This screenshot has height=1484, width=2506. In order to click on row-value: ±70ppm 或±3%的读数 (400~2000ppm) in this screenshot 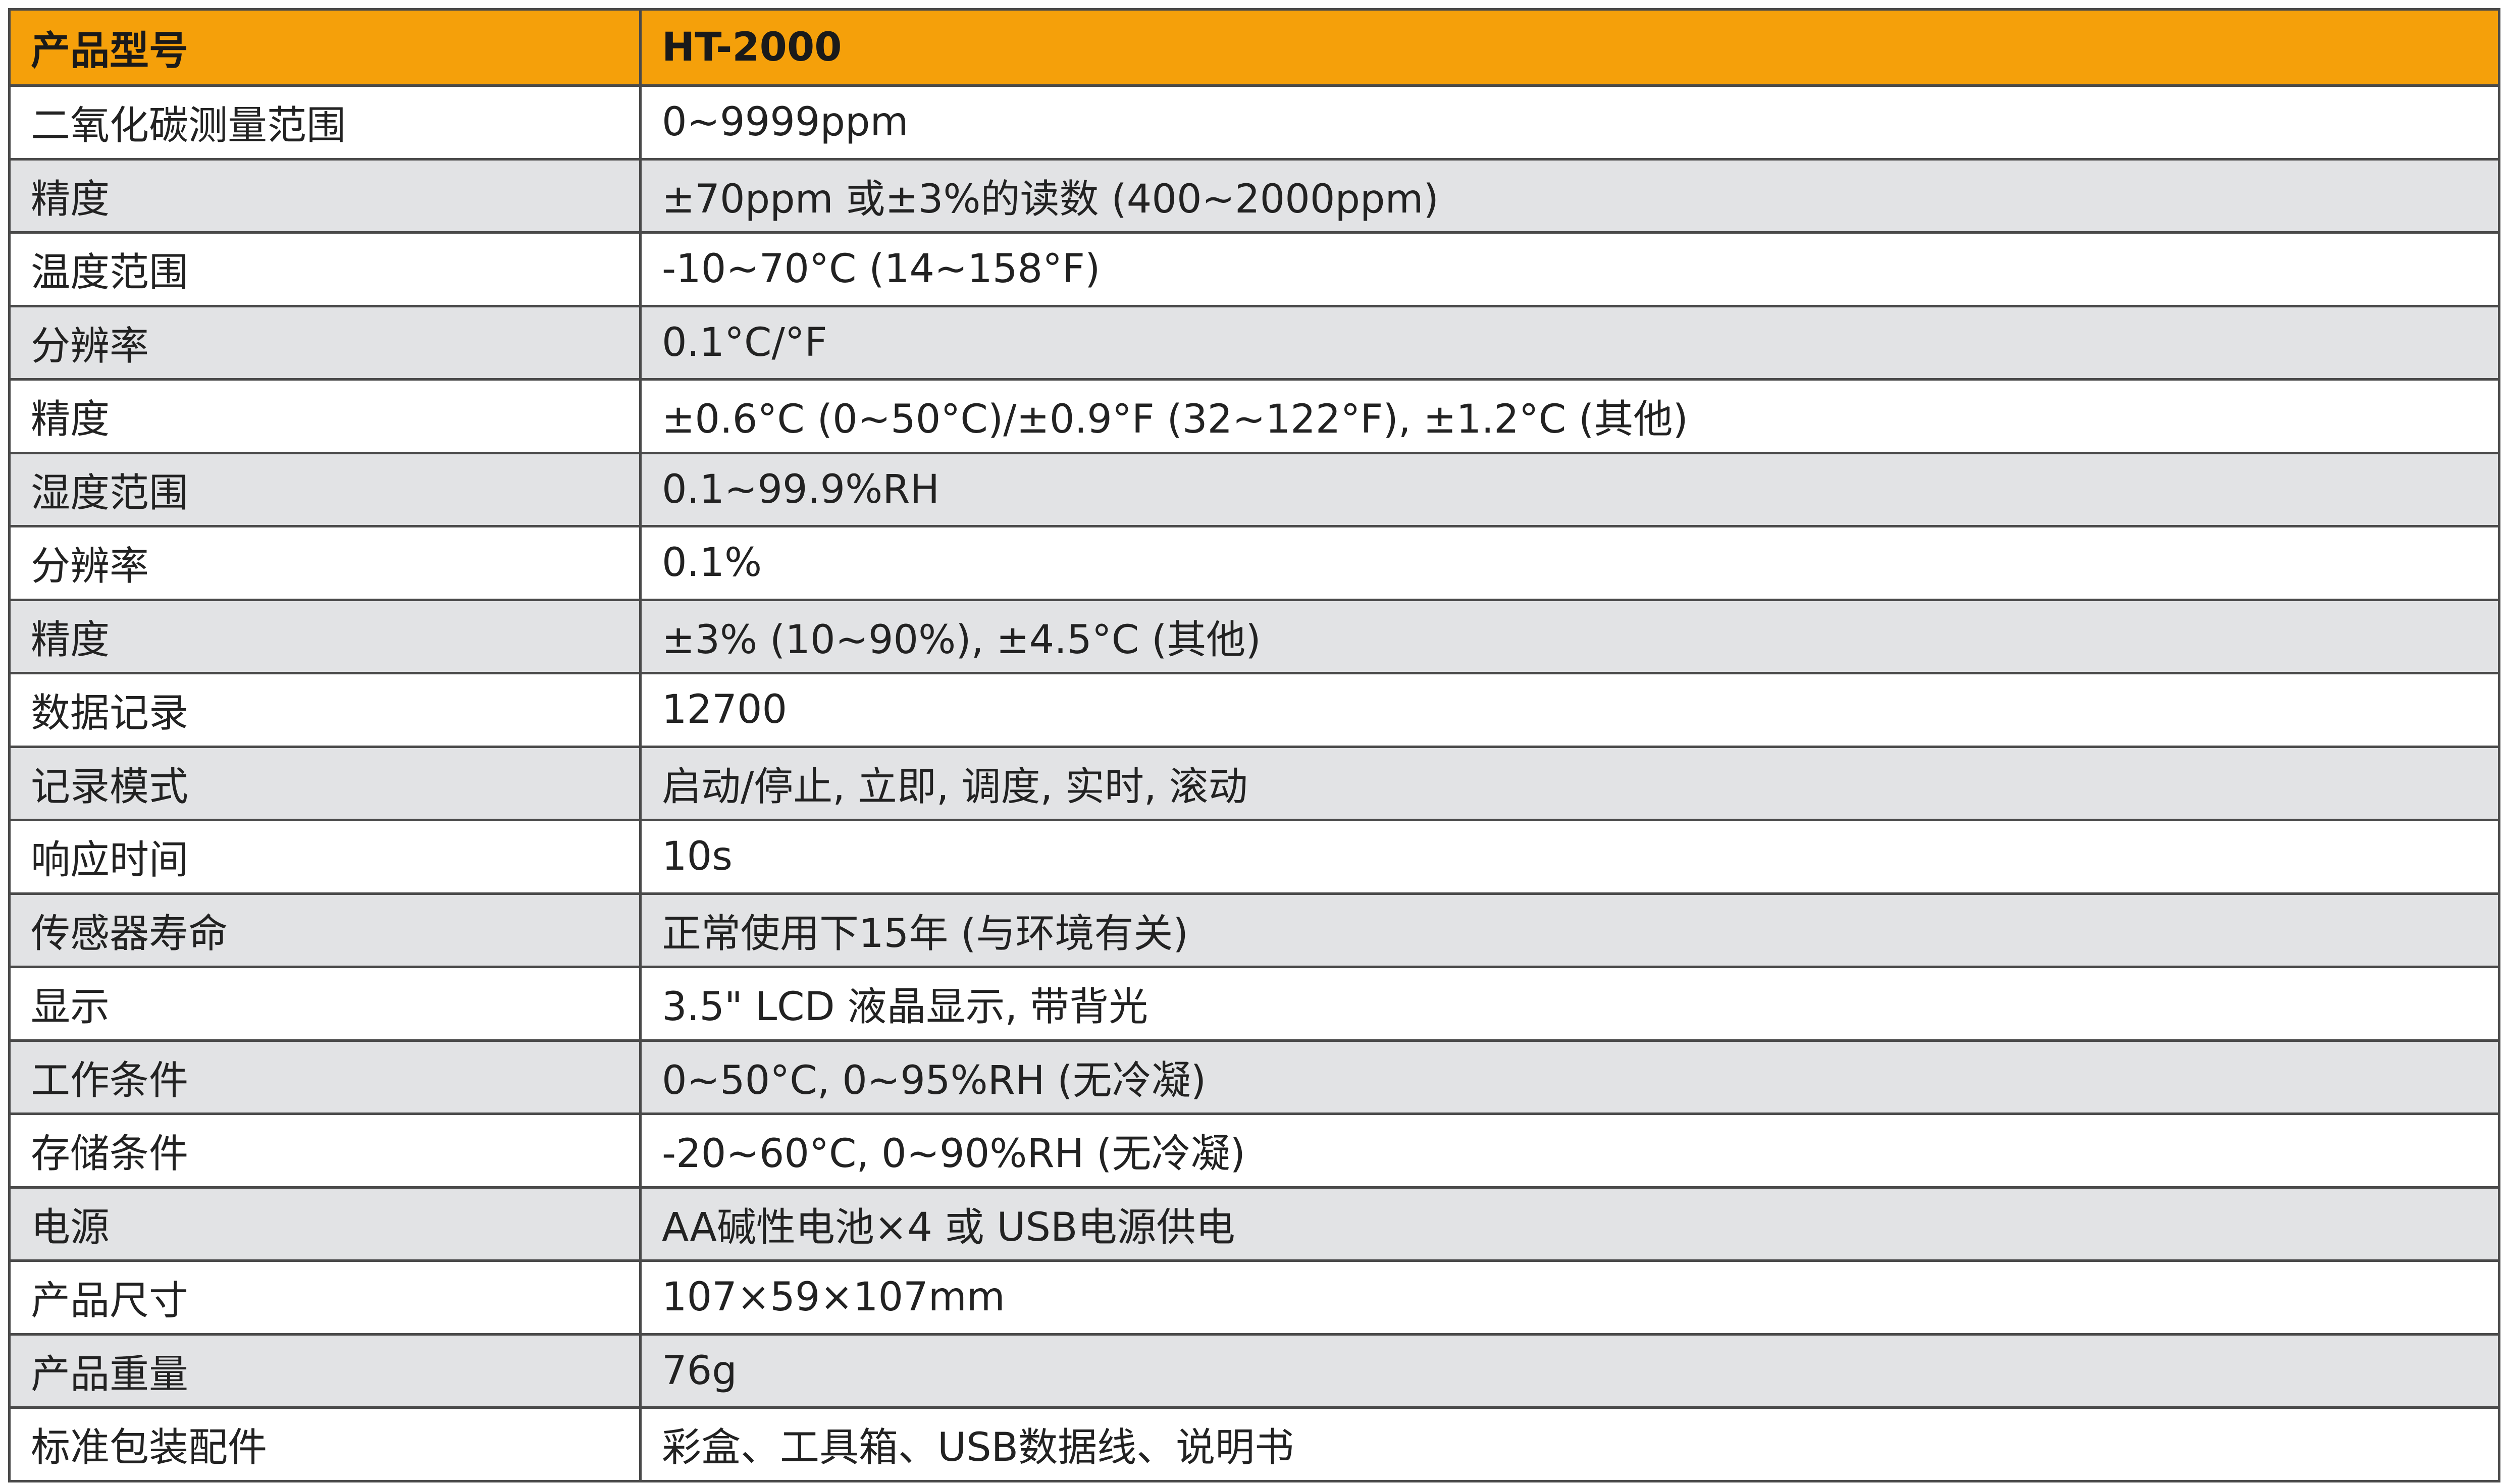, I will do `click(1569, 195)`.